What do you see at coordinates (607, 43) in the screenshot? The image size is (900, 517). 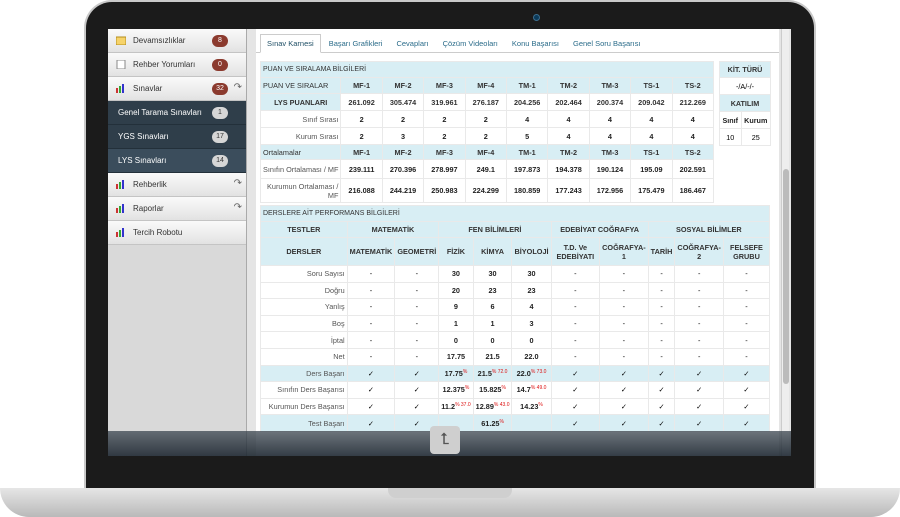 I see `tab-genel-soru-basarisi: Genel Soru Başarısı` at bounding box center [607, 43].